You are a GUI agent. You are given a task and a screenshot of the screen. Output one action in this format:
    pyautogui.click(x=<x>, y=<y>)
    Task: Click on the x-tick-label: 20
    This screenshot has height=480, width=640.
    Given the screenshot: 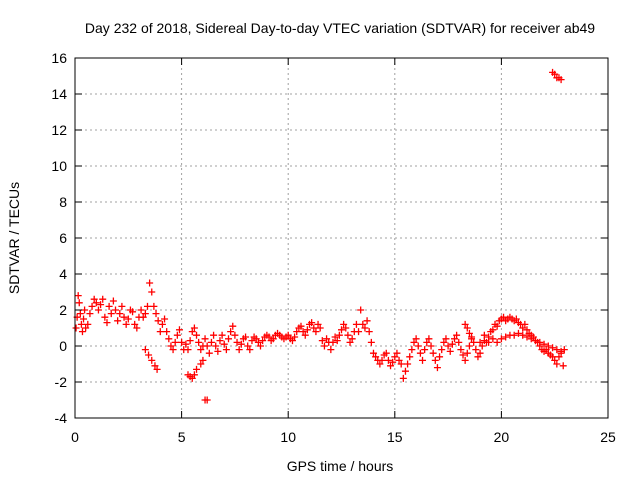 What is the action you would take?
    pyautogui.click(x=502, y=437)
    